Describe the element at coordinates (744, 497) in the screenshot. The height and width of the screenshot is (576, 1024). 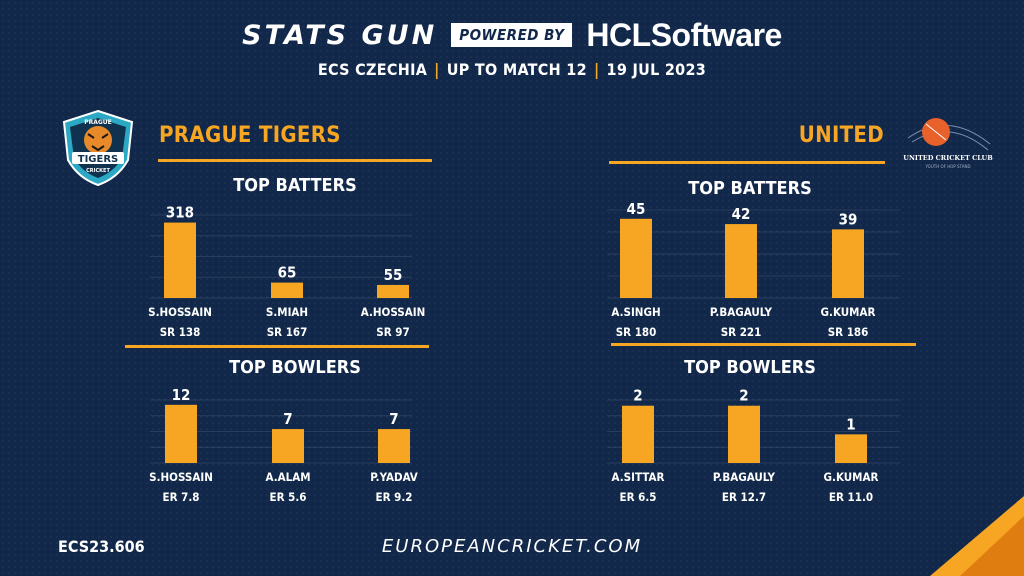
I see `rate-label: ER 12.7` at that location.